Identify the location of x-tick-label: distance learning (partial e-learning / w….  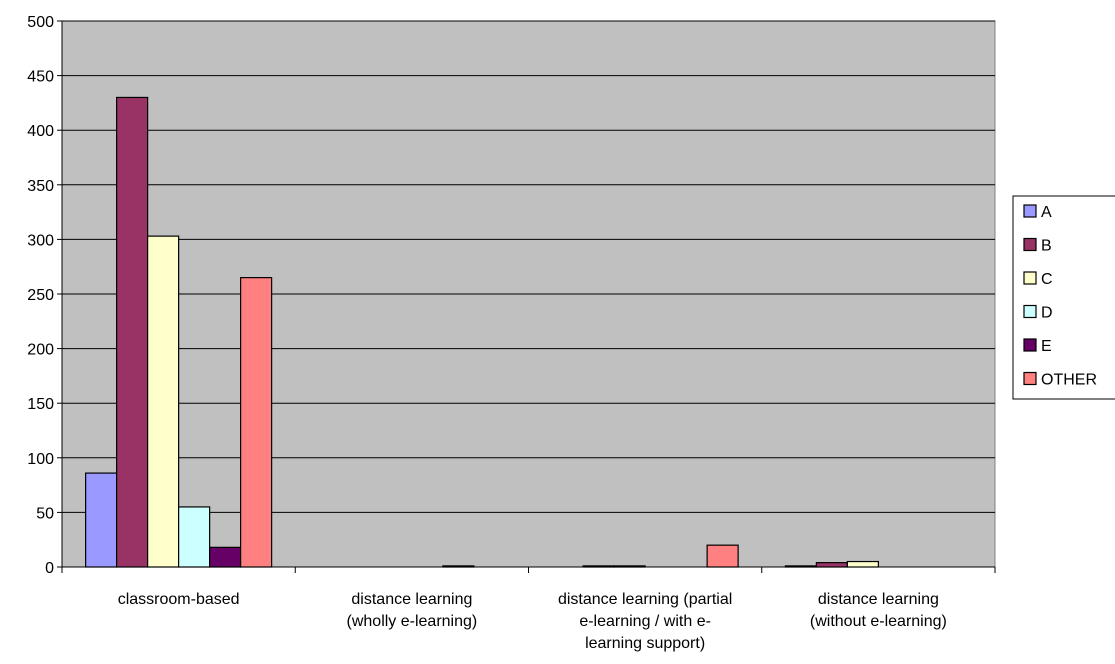
(645, 621).